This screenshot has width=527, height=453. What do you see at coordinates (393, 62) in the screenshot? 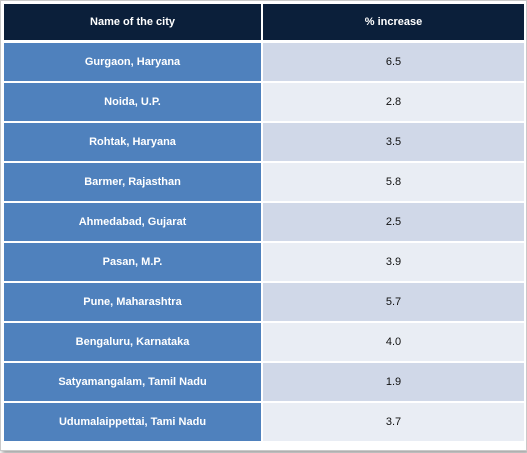
I see `percent-increase-cell: 6.5` at bounding box center [393, 62].